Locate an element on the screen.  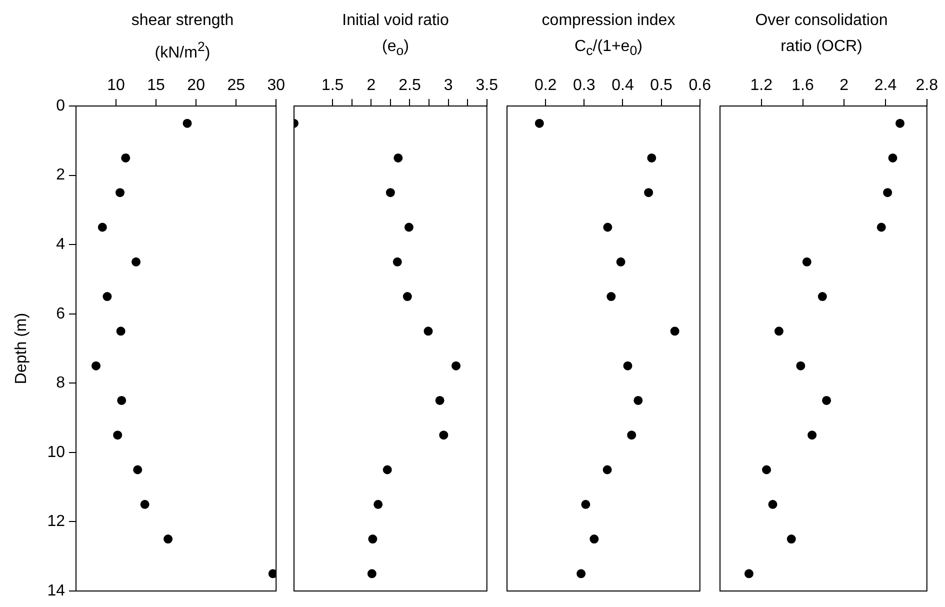
y-tick-label: 4 is located at coordinates (61, 244).